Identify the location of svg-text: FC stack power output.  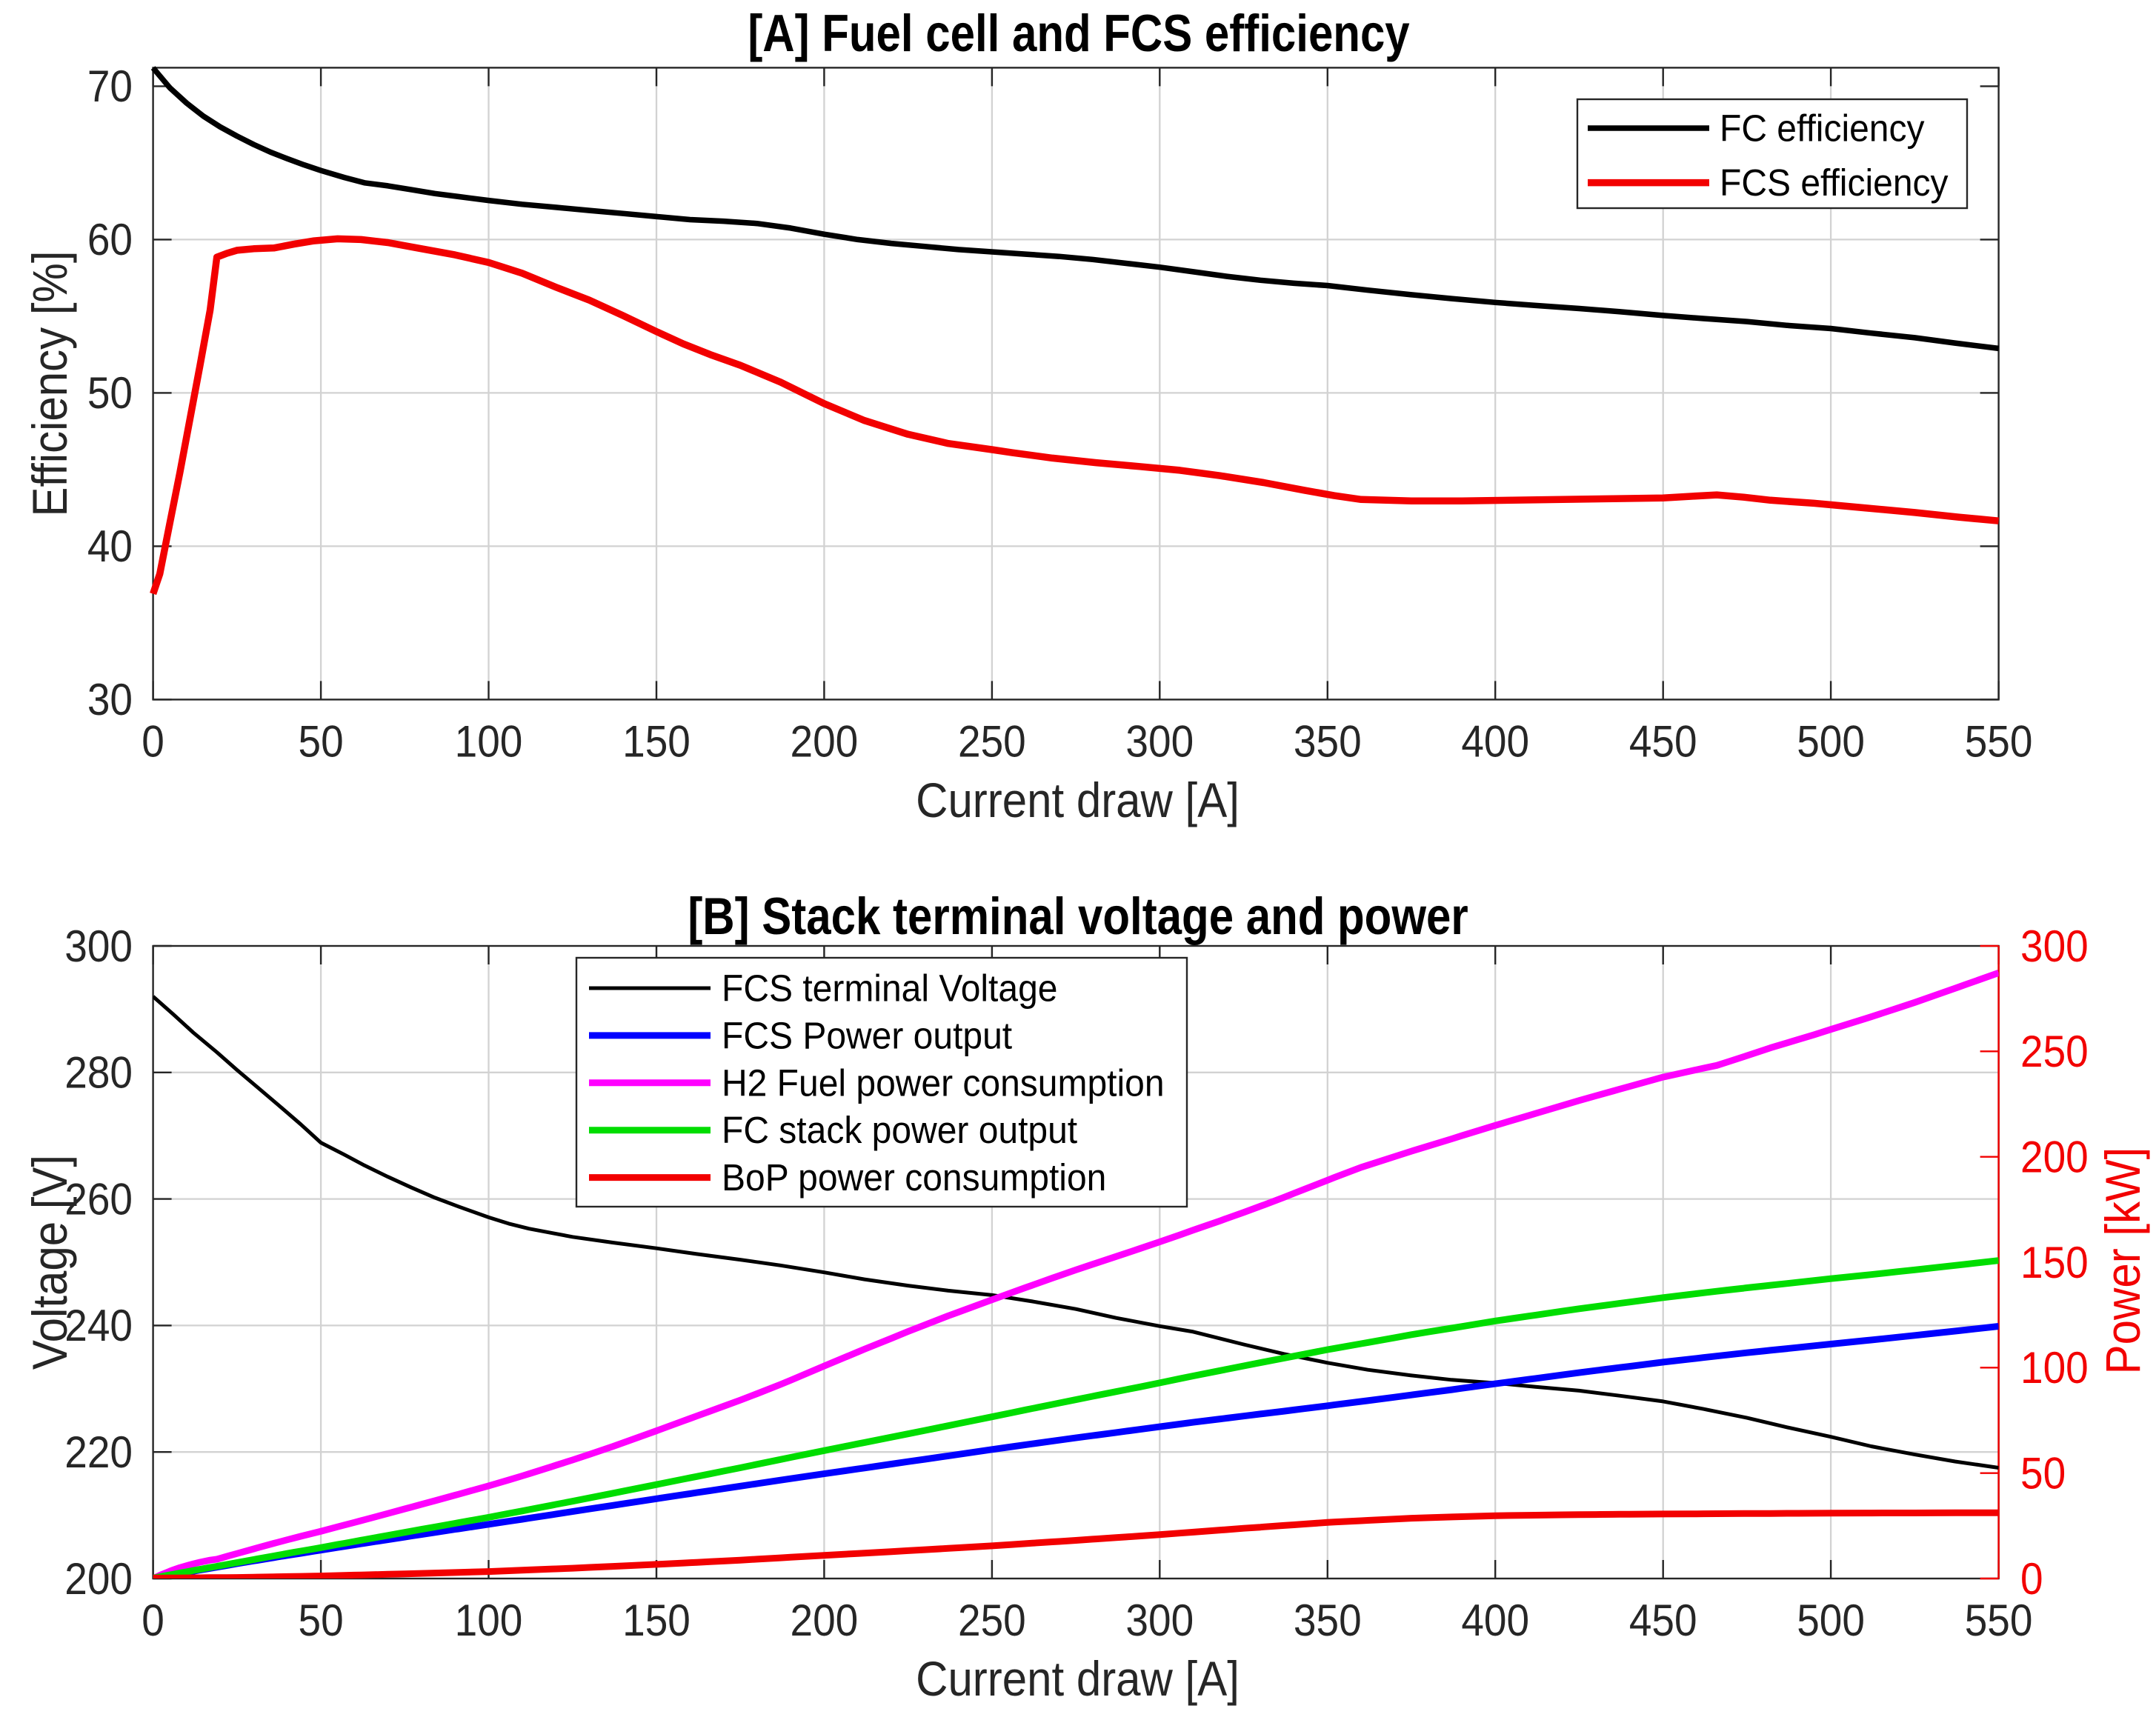
(900, 1131).